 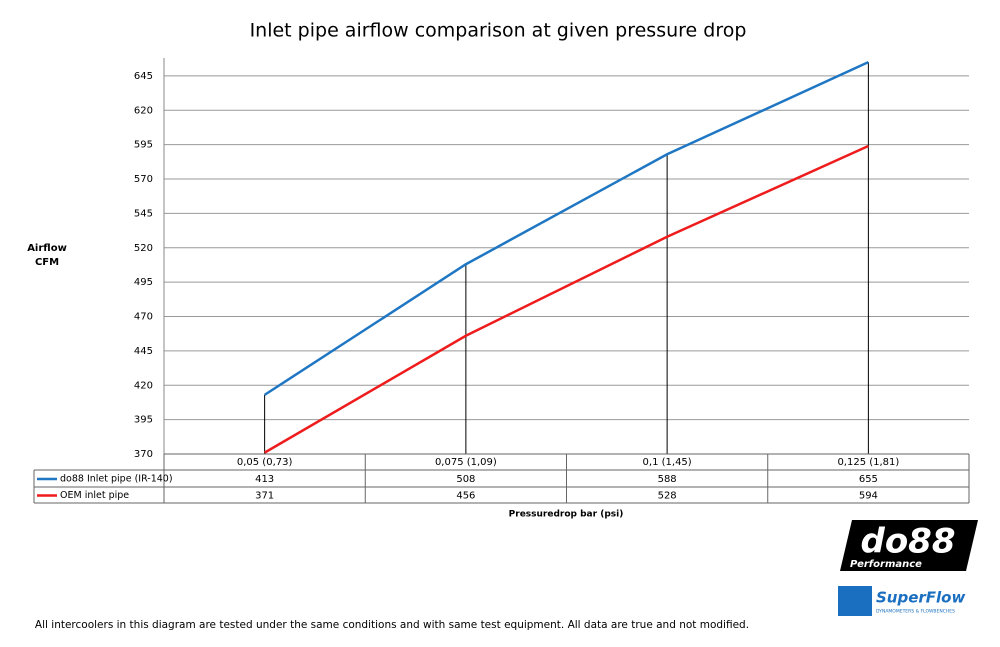 I want to click on x-tick-label: 0,125 (1,81), so click(x=868, y=462).